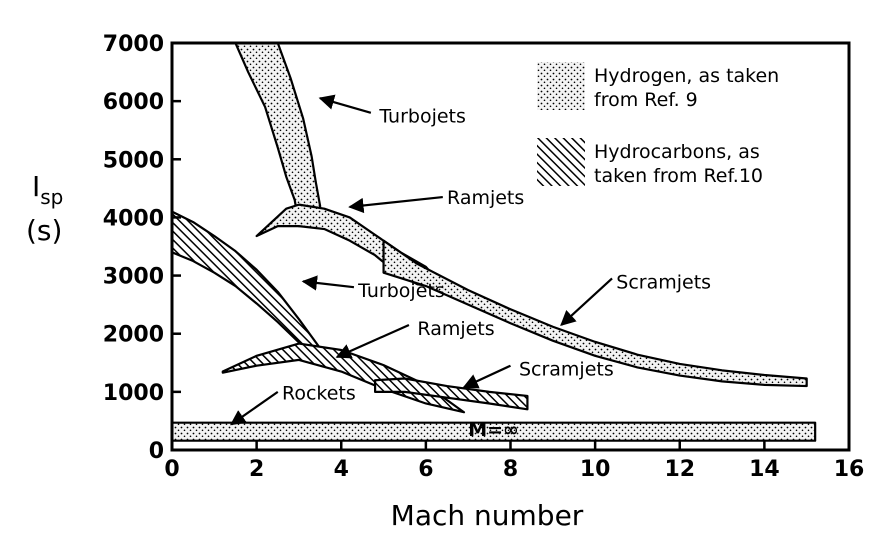 This screenshot has width=892, height=540. What do you see at coordinates (487, 515) in the screenshot?
I see `x-axis-title: Mach number` at bounding box center [487, 515].